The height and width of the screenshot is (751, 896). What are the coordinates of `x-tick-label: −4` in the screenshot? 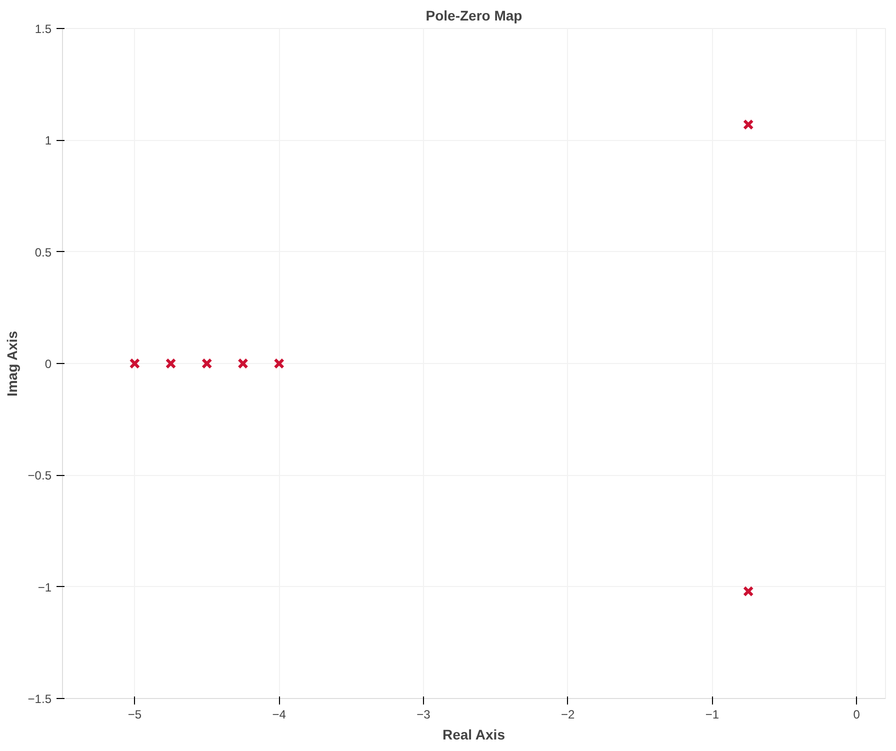 It's located at (279, 715).